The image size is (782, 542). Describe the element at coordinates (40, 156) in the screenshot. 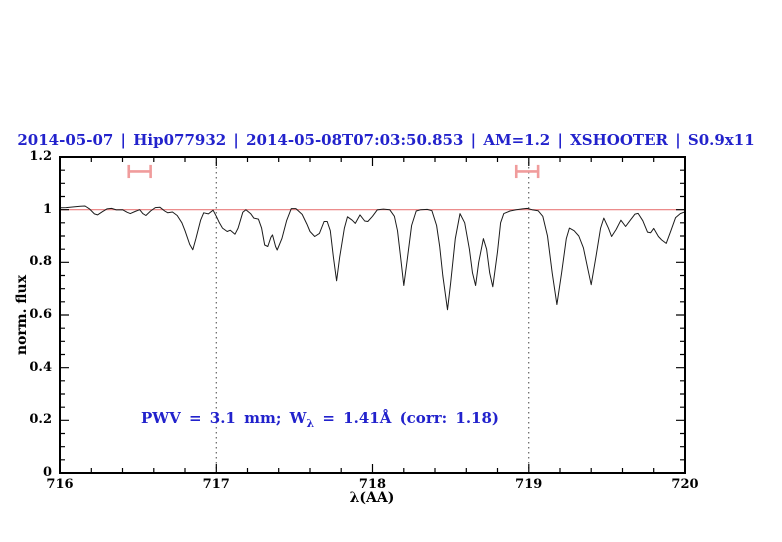

I see `y-tick-label-1.2: 1.2` at that location.